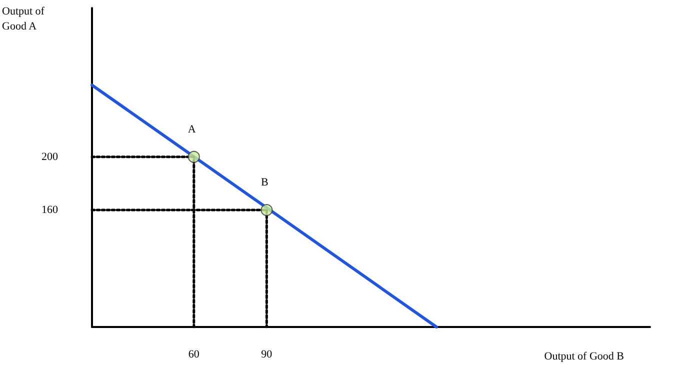 The height and width of the screenshot is (382, 684). I want to click on x-tick-label: 60, so click(194, 354).